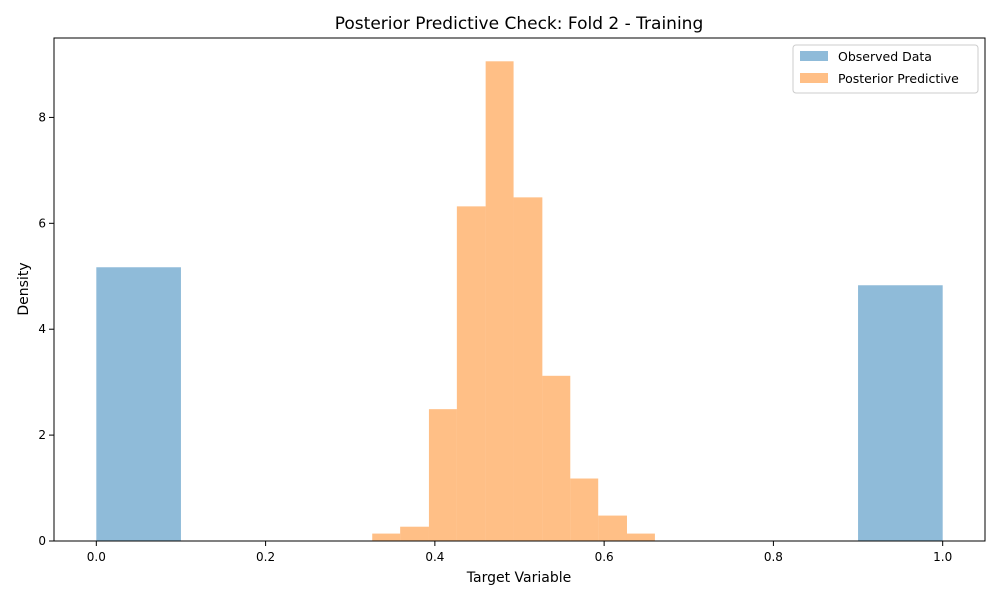 The height and width of the screenshot is (600, 1000). Describe the element at coordinates (814, 78) in the screenshot. I see `legend-swatch-posterior-predictive` at that location.